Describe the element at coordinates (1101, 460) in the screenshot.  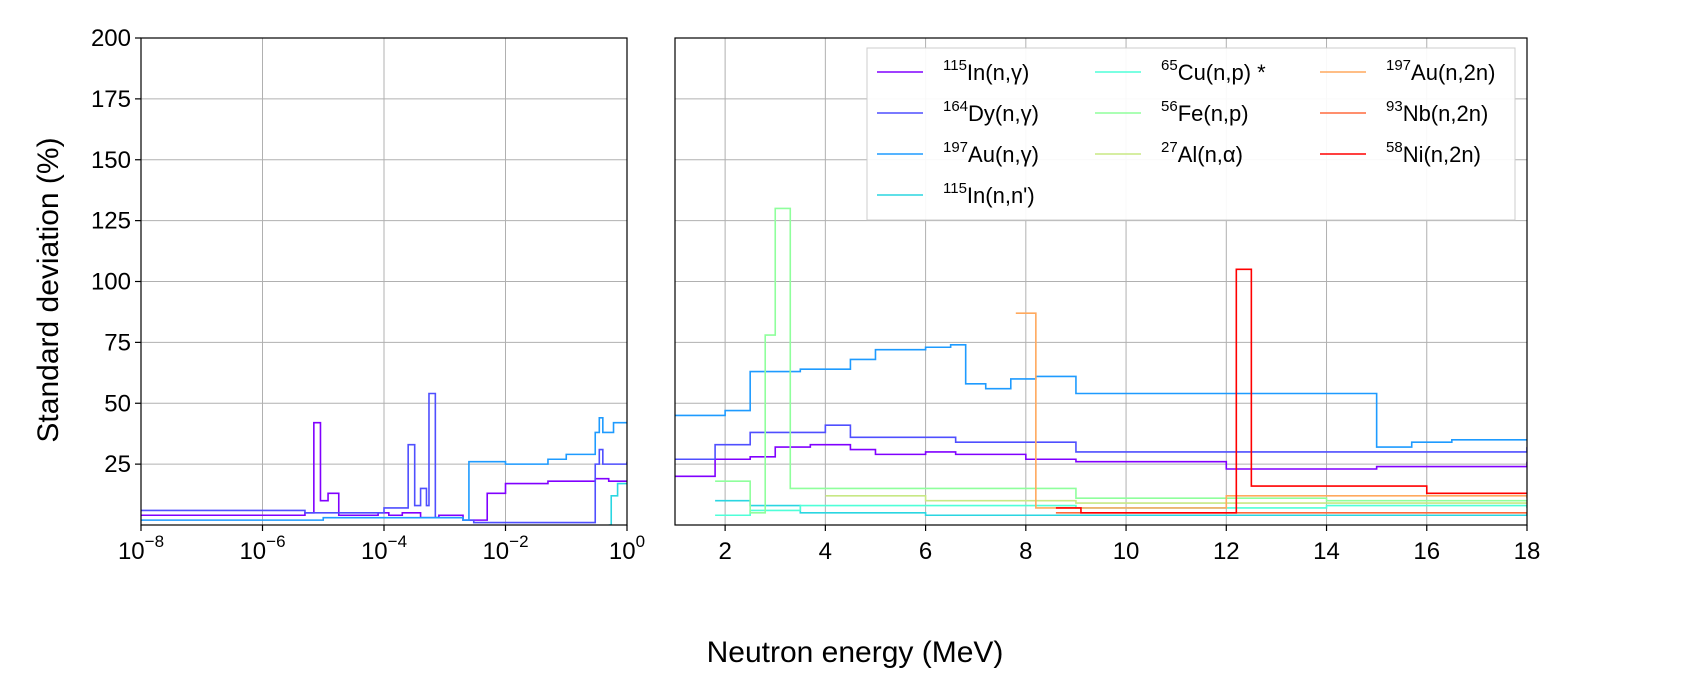
I see `series-in115-ng-high-energy` at that location.